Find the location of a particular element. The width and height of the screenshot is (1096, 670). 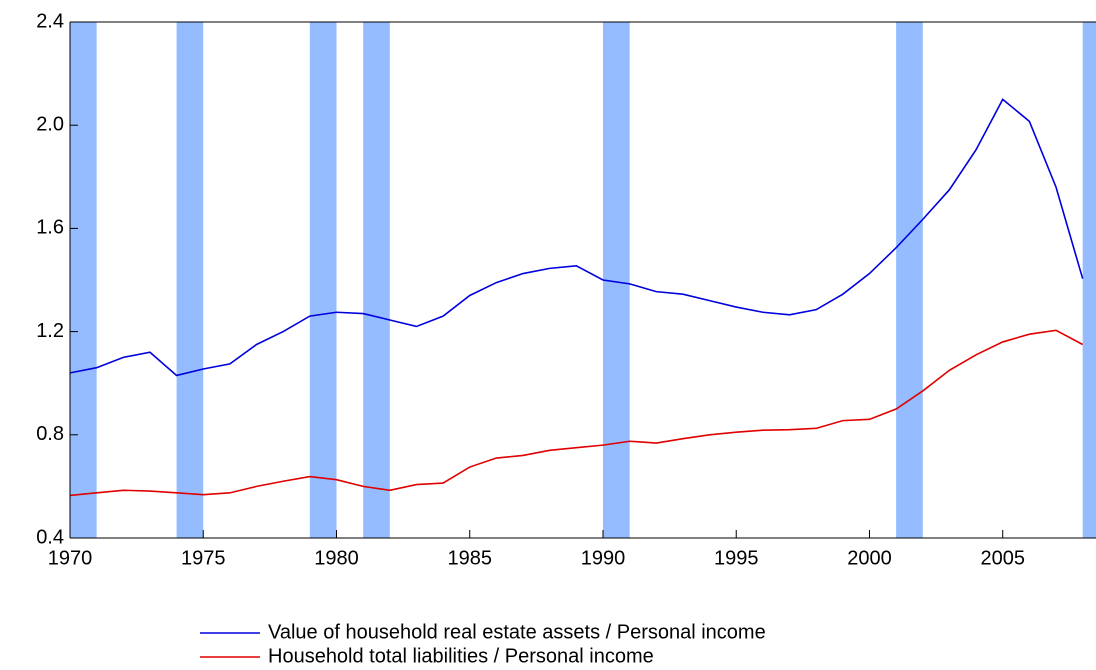

x-tick-label: 1990 is located at coordinates (603, 558).